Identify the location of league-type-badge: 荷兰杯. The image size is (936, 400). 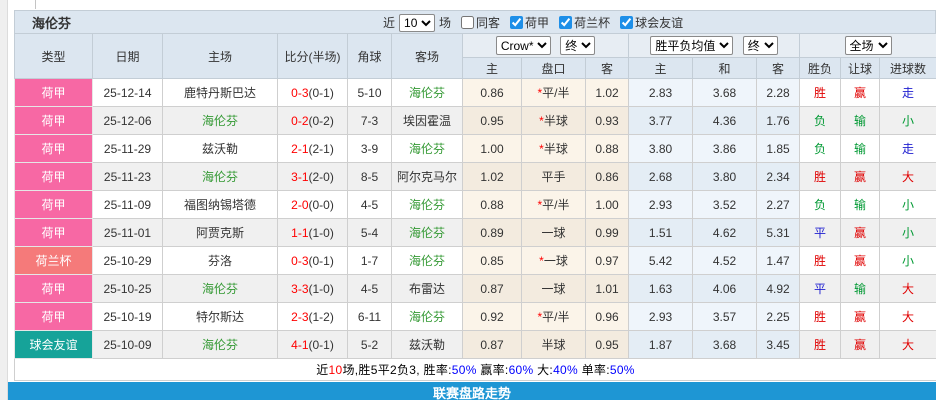
(53, 260).